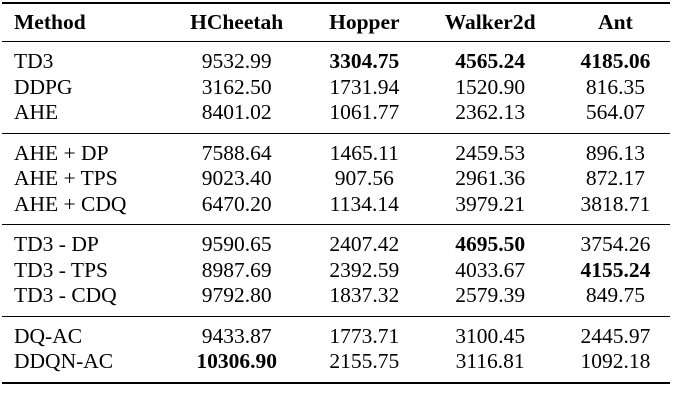 Image resolution: width=673 pixels, height=405 pixels. What do you see at coordinates (490, 366) in the screenshot?
I see `value-cell: 3116.81` at bounding box center [490, 366].